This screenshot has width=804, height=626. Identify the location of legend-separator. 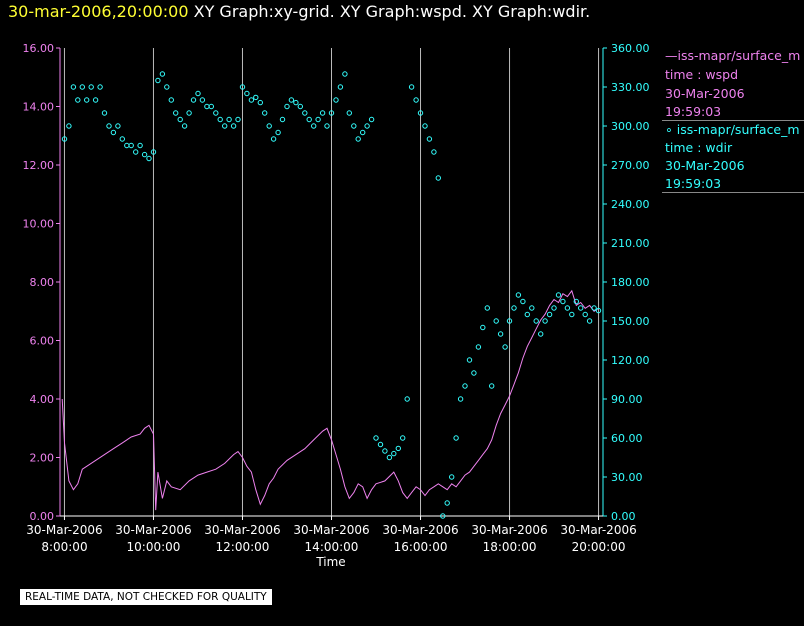
(733, 192).